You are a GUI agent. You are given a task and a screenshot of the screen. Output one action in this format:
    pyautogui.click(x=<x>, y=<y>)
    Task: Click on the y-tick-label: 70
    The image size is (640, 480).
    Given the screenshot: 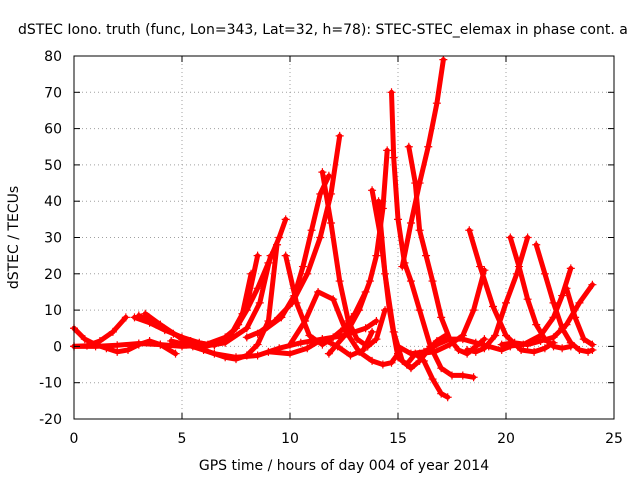 What is the action you would take?
    pyautogui.click(x=53, y=93)
    